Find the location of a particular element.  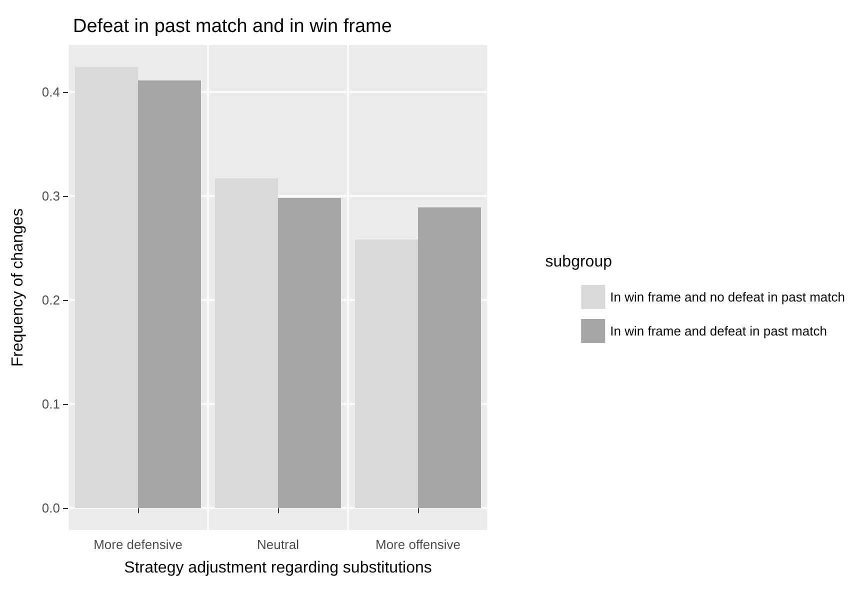

x-axis-title: Strategy adjustment regarding substitutions is located at coordinates (278, 568).